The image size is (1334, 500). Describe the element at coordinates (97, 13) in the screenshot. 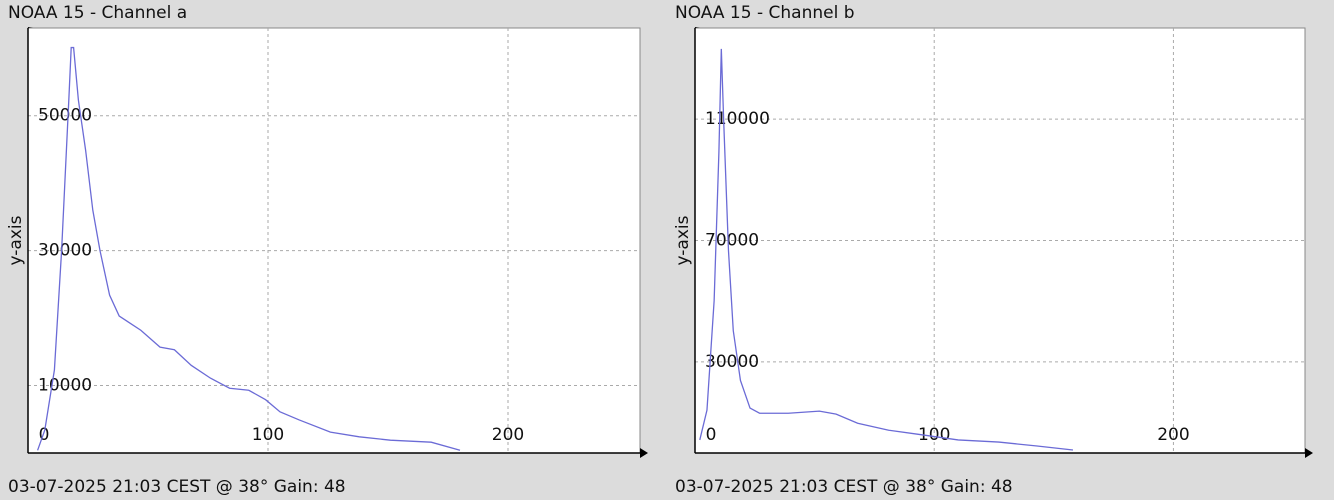

I see `chart-title: NOAA 15 - Channel a` at that location.